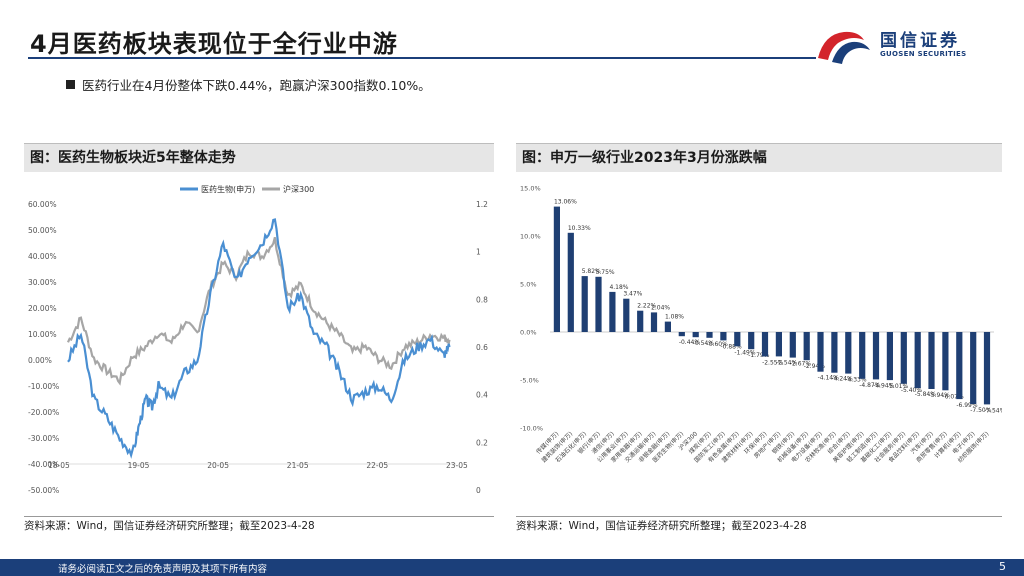 The height and width of the screenshot is (576, 1024). What do you see at coordinates (531, 429) in the screenshot?
I see `y-tick-label: -10.0%` at bounding box center [531, 429].